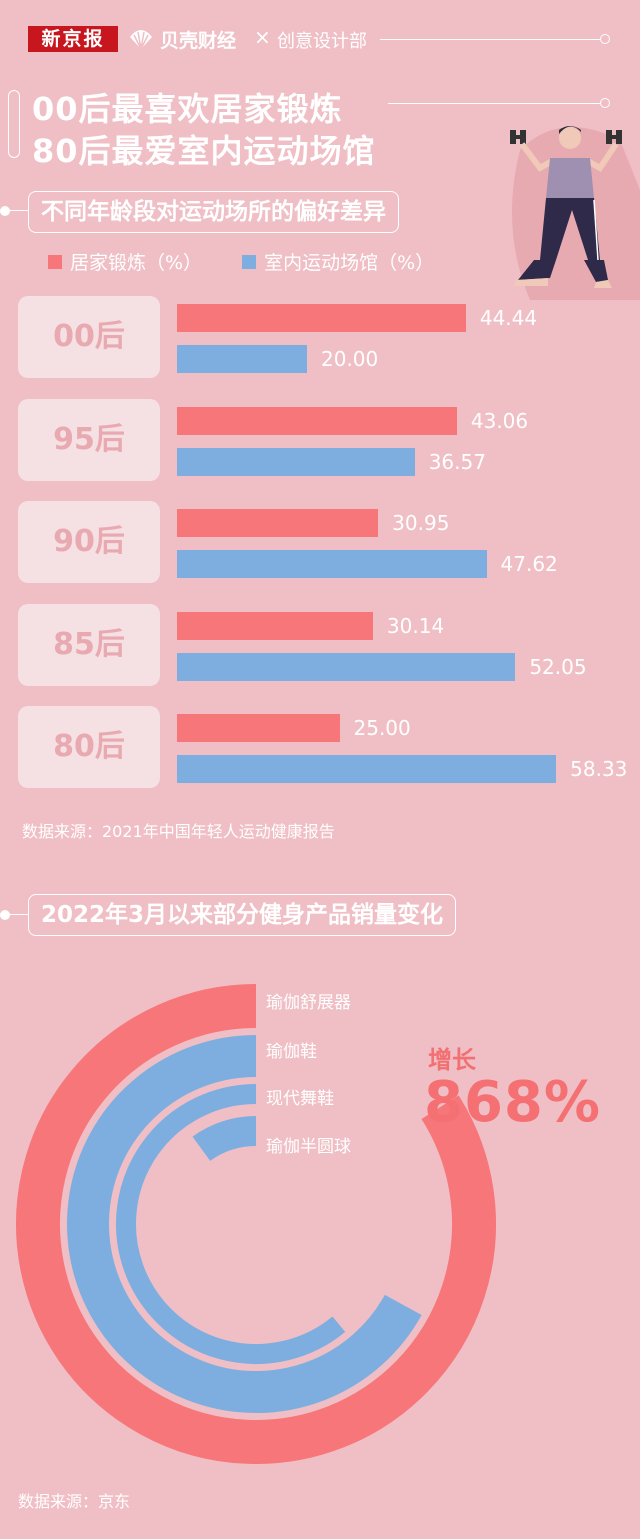  I want to click on header-rule-end-dot, so click(605, 39).